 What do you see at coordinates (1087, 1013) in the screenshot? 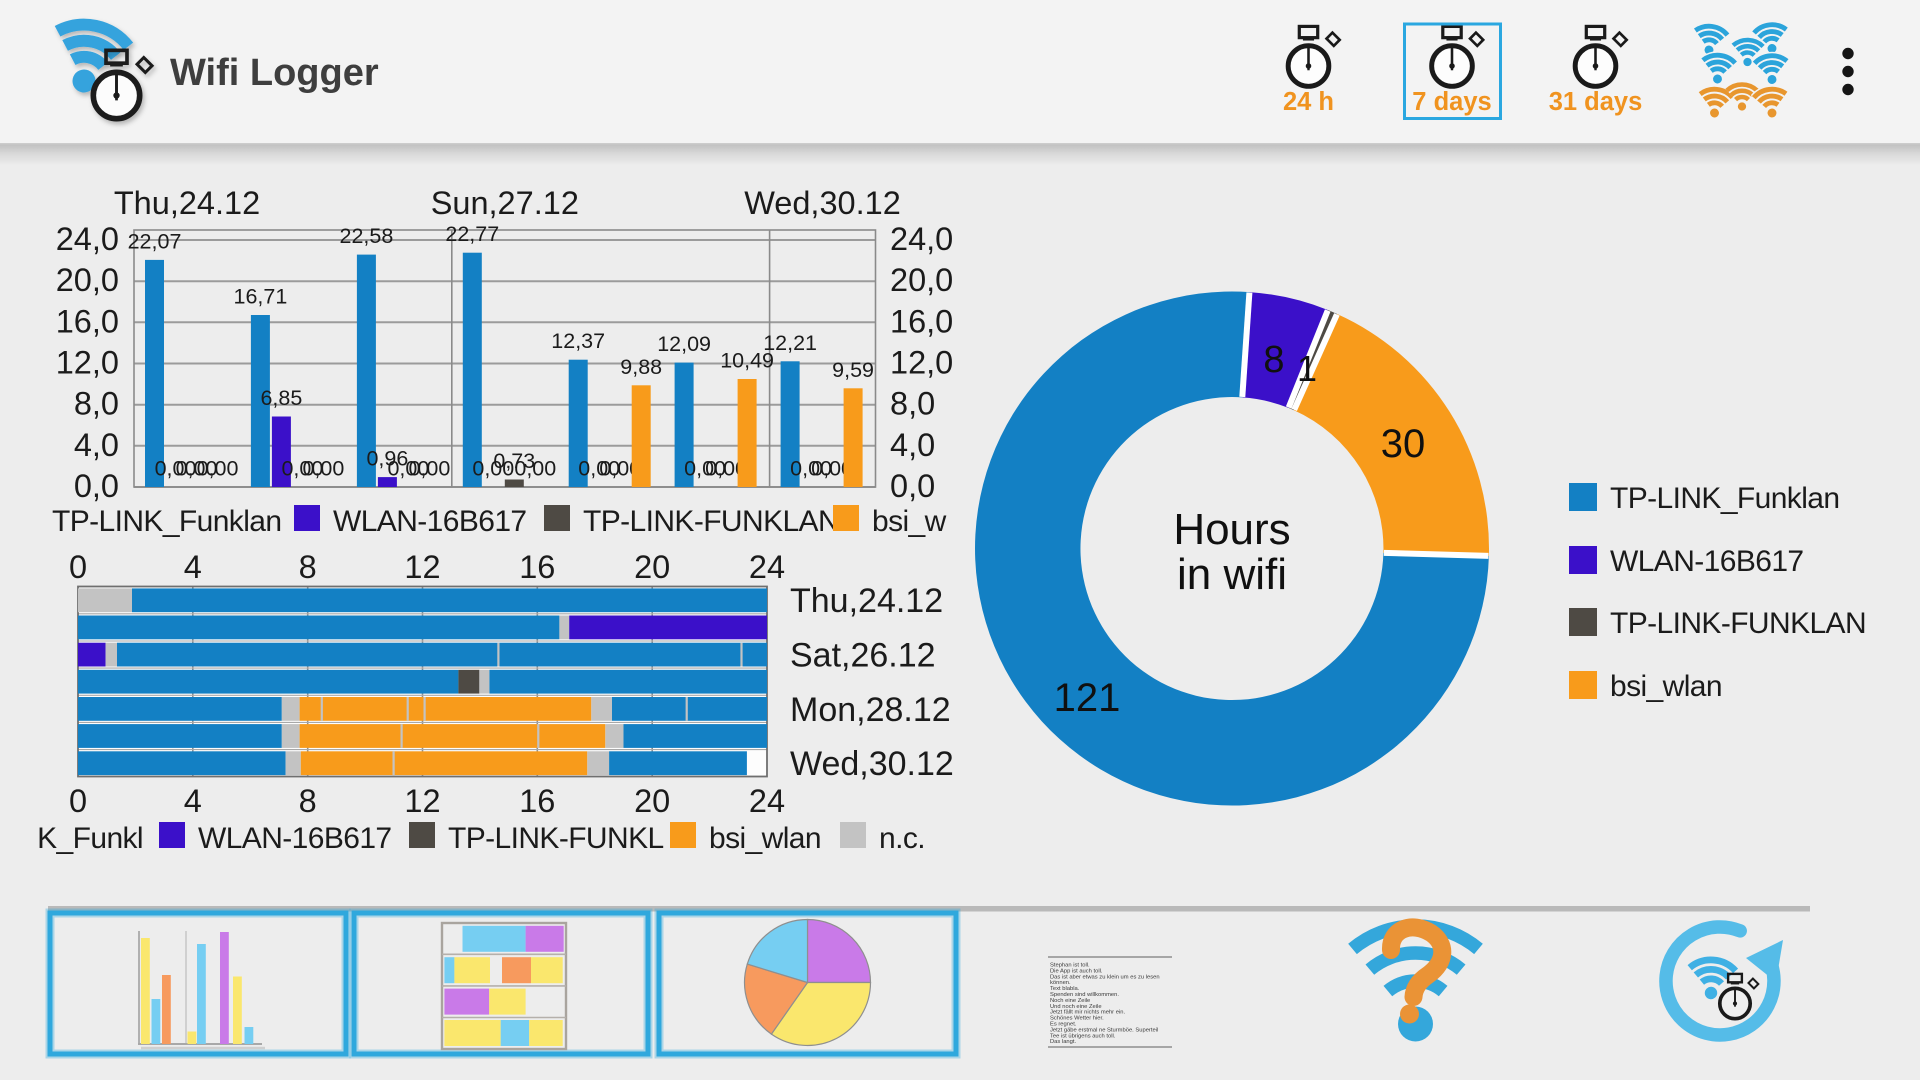
I see `svg-text:Jetzt fällt mir nichts mehr ei: Jetzt fällt mir nichts mehr ein.` at bounding box center [1087, 1013].